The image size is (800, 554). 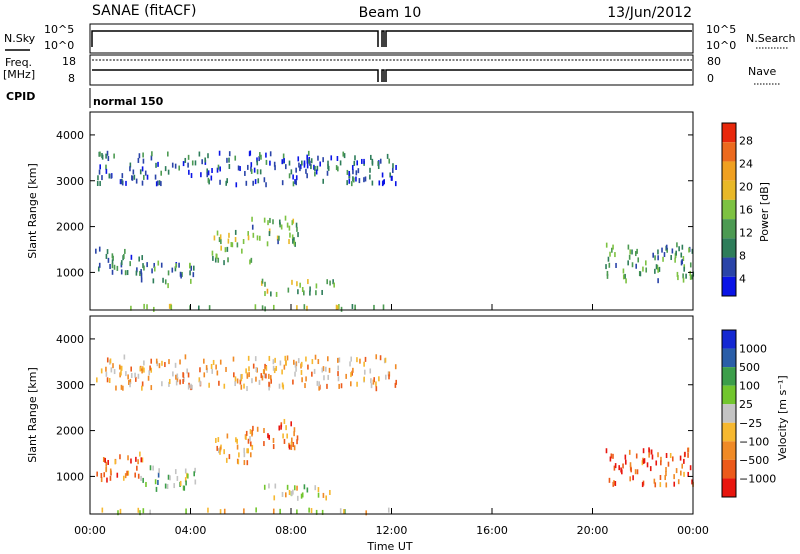 I want to click on colorbar-tick-label: 24, so click(x=746, y=163).